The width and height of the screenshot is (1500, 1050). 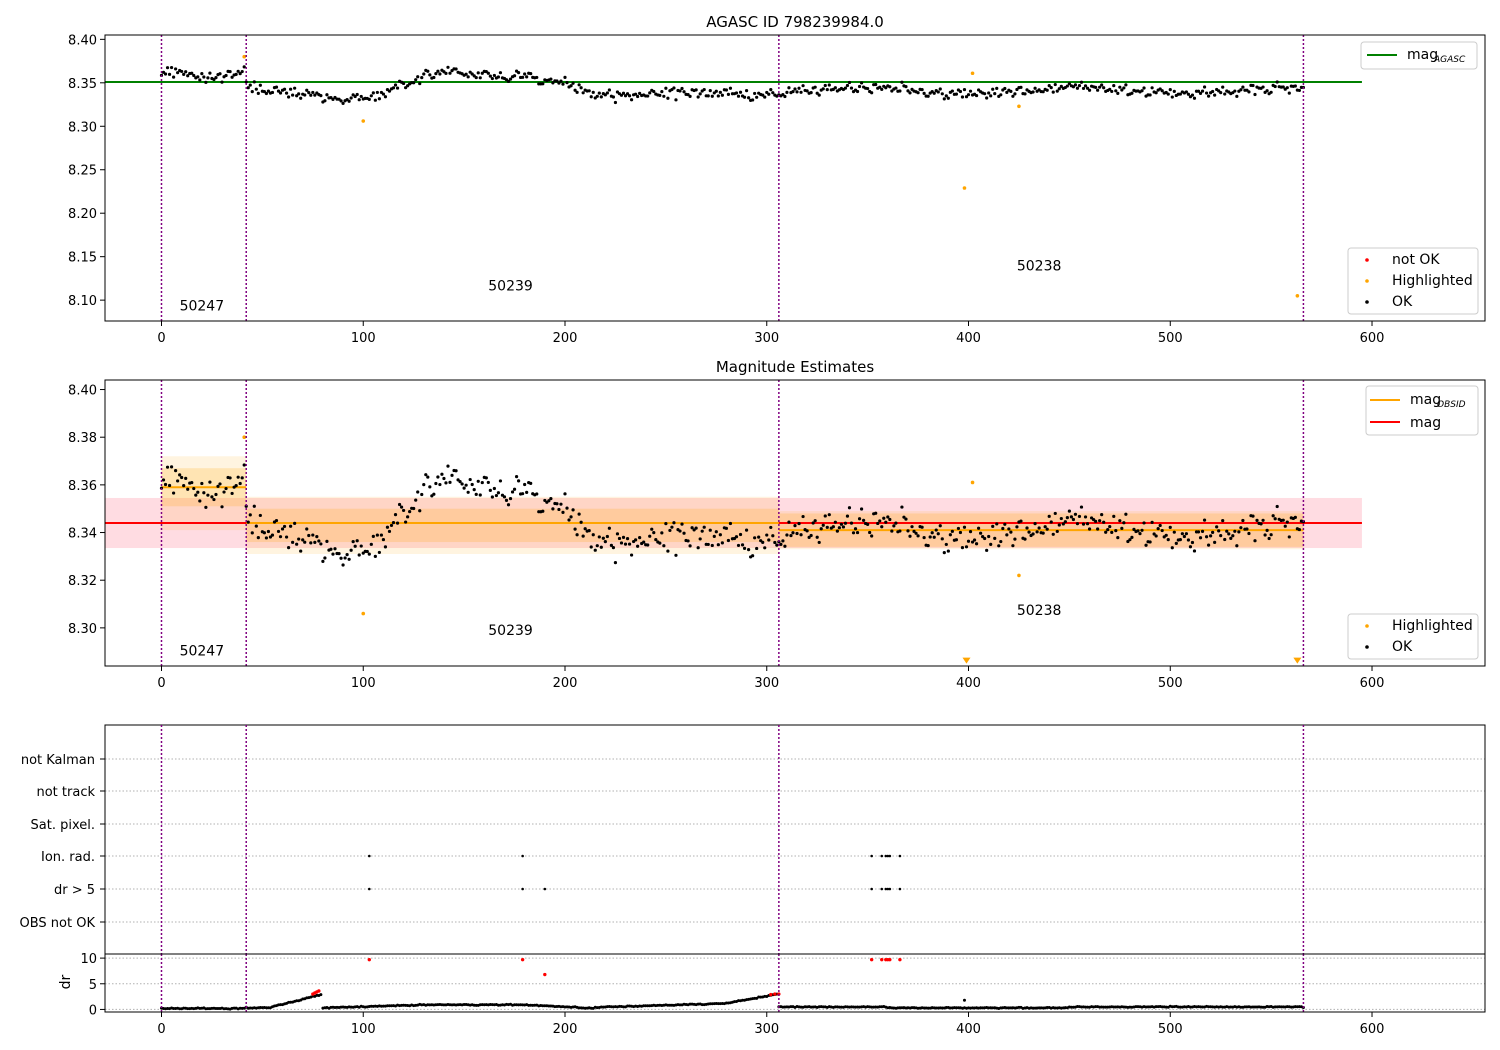 I want to click on estimates-ytick-label: 8.32, so click(x=82, y=581).